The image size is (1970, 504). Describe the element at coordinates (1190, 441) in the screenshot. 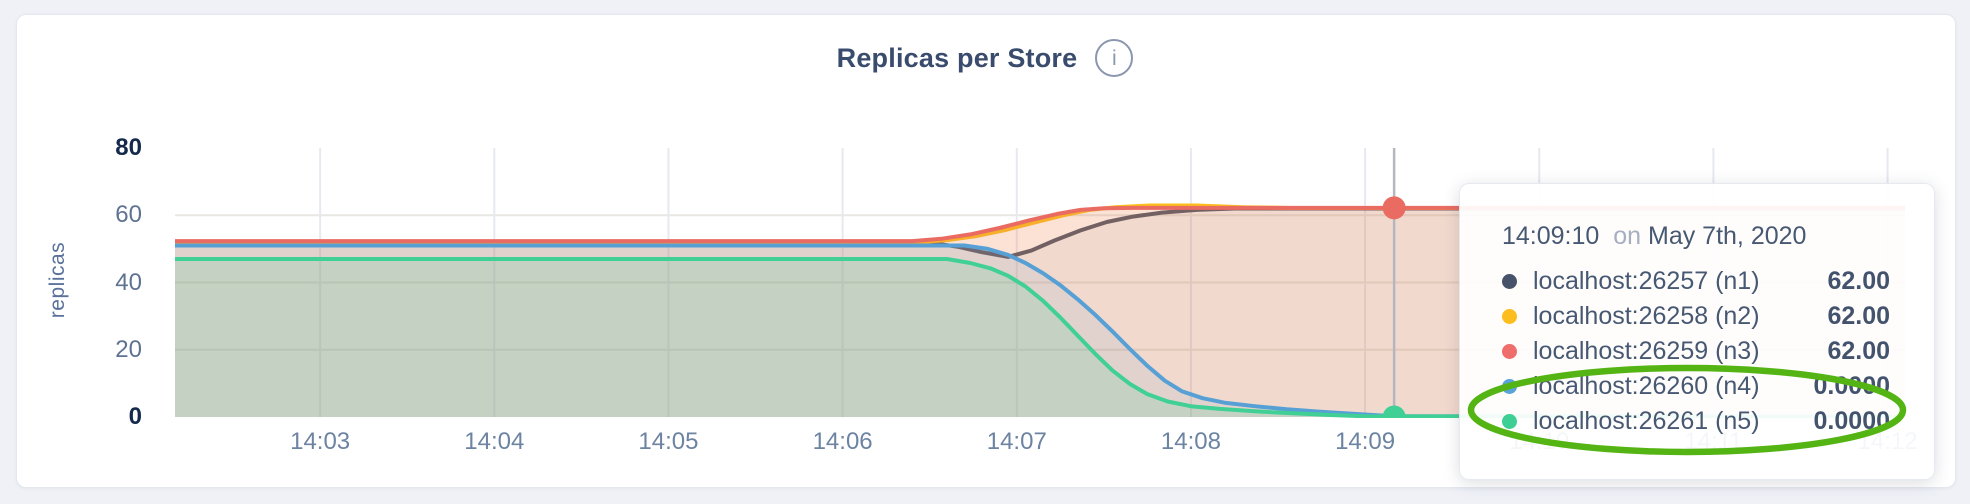

I see `x-tick-label: 14:08` at that location.